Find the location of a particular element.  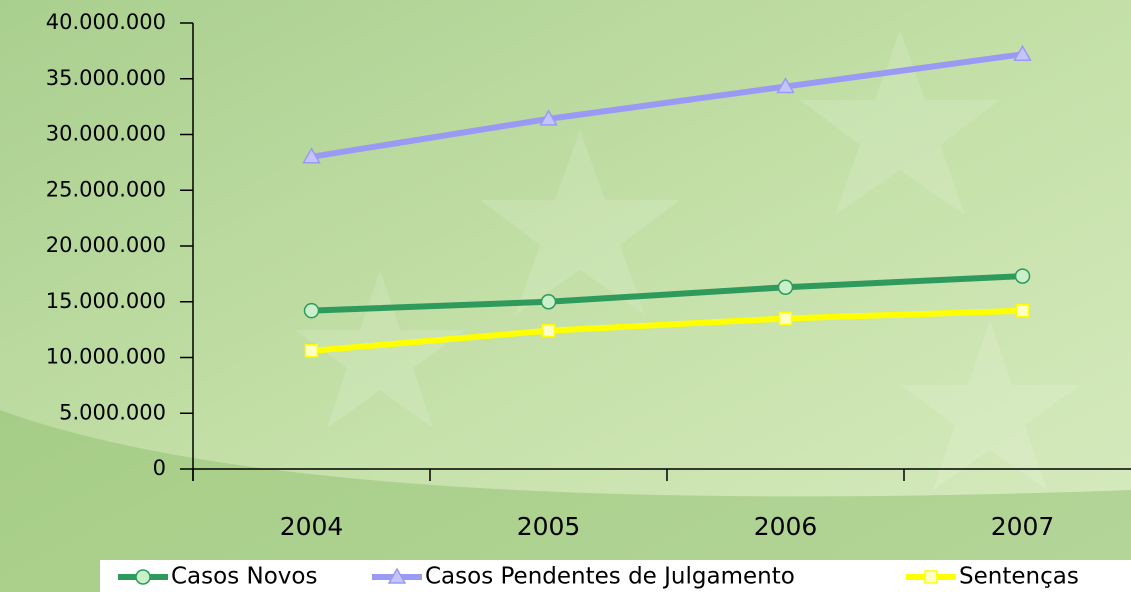

y-tick-label: 5.000.000 is located at coordinates (112, 412).